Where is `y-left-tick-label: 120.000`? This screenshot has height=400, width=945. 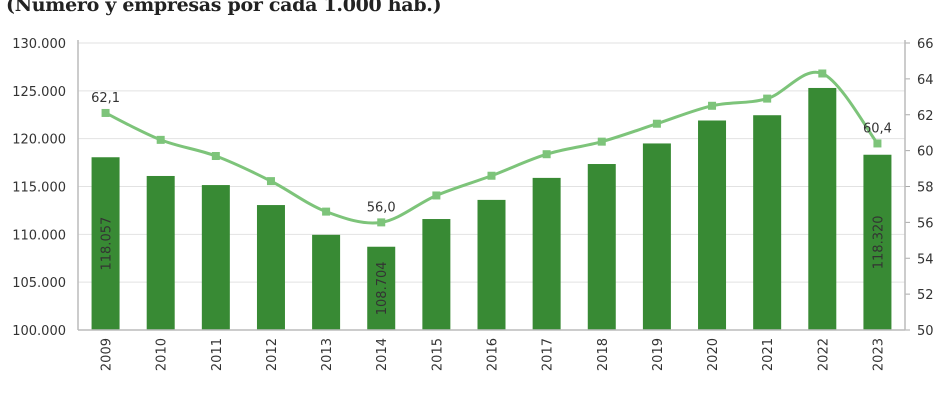 y-left-tick-label: 120.000 is located at coordinates (39, 140).